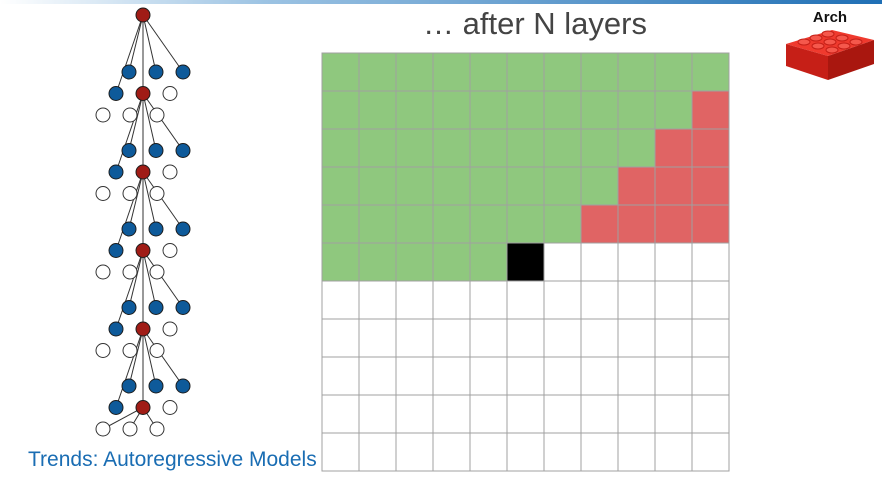 The image size is (882, 491). I want to click on top-accent-bar, so click(441, 2).